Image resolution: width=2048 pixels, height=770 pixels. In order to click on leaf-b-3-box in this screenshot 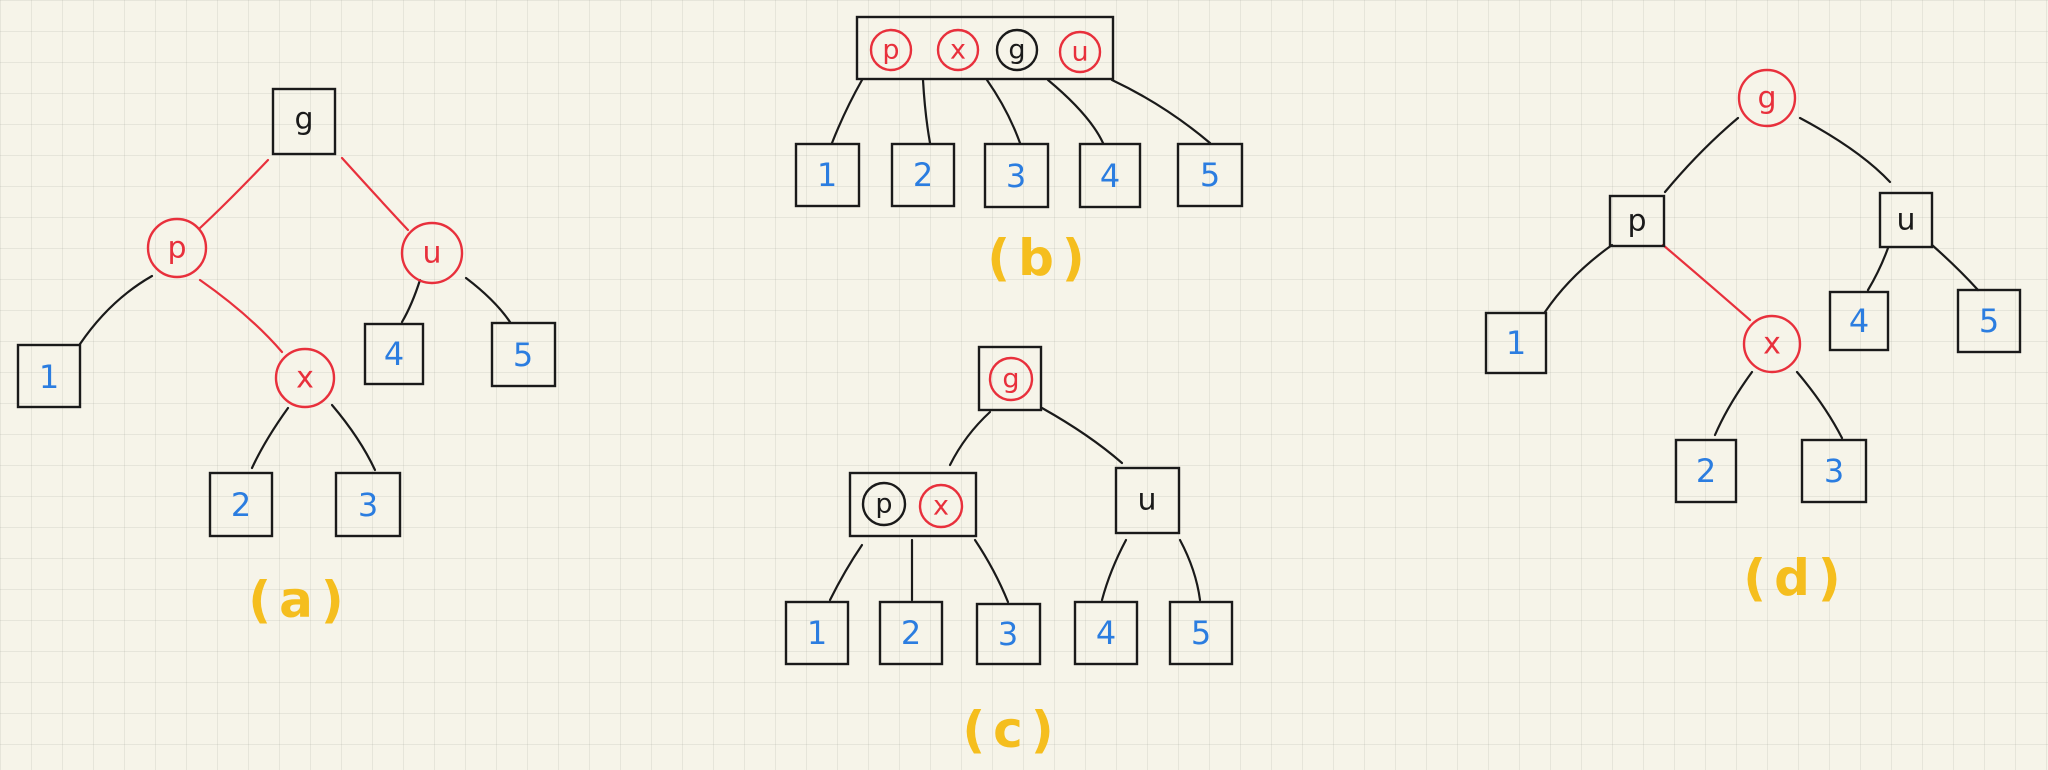, I will do `click(1016, 175)`.